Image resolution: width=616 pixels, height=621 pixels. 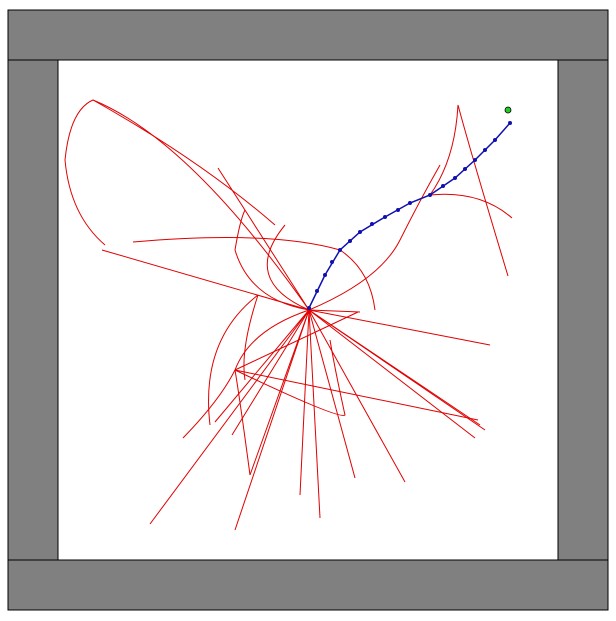 I want to click on solution-path, so click(x=409, y=215).